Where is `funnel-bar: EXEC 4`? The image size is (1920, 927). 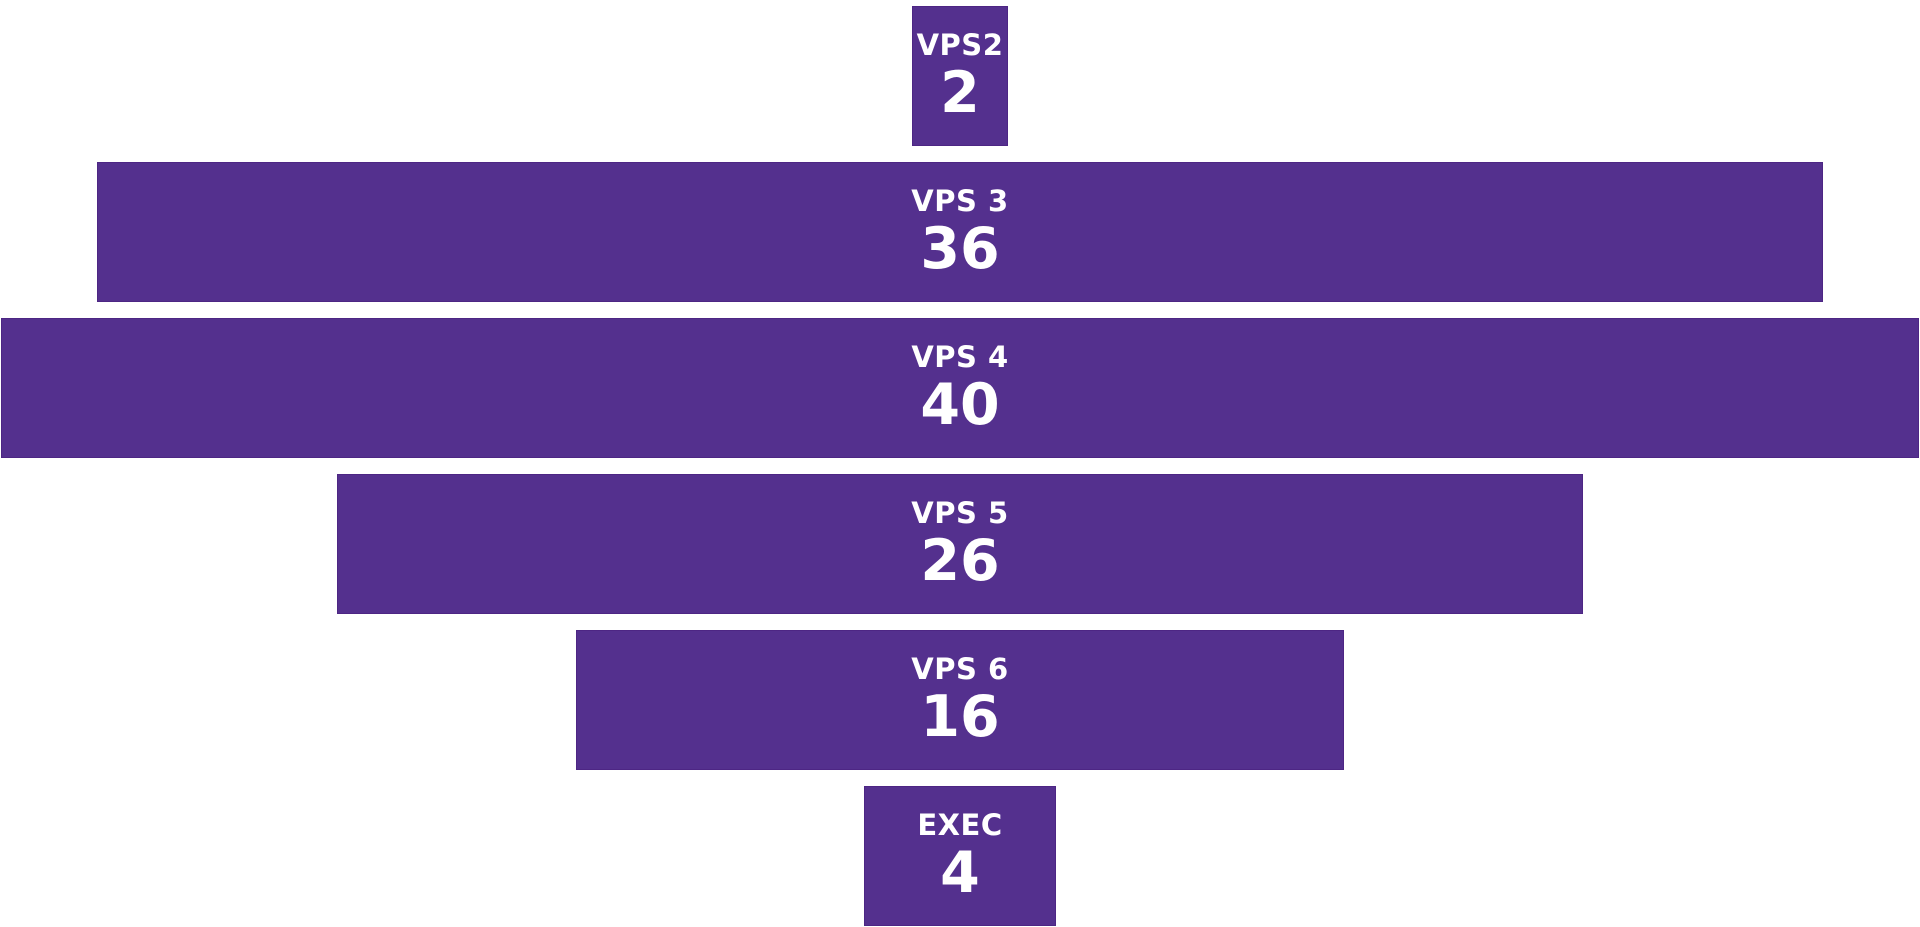
funnel-bar: EXEC 4 is located at coordinates (960, 856).